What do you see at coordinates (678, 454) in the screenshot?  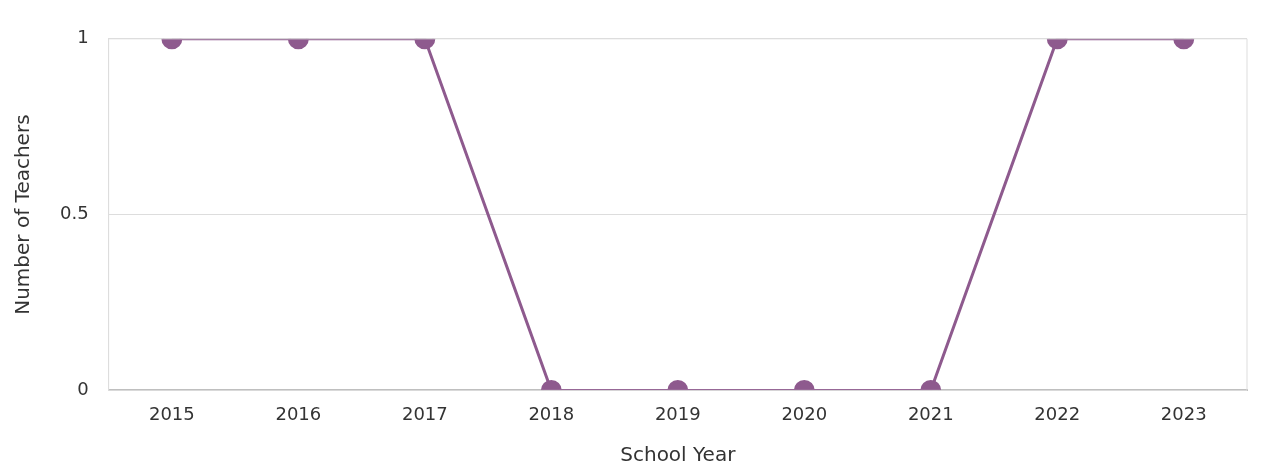 I see `x-axis-title: School Year` at bounding box center [678, 454].